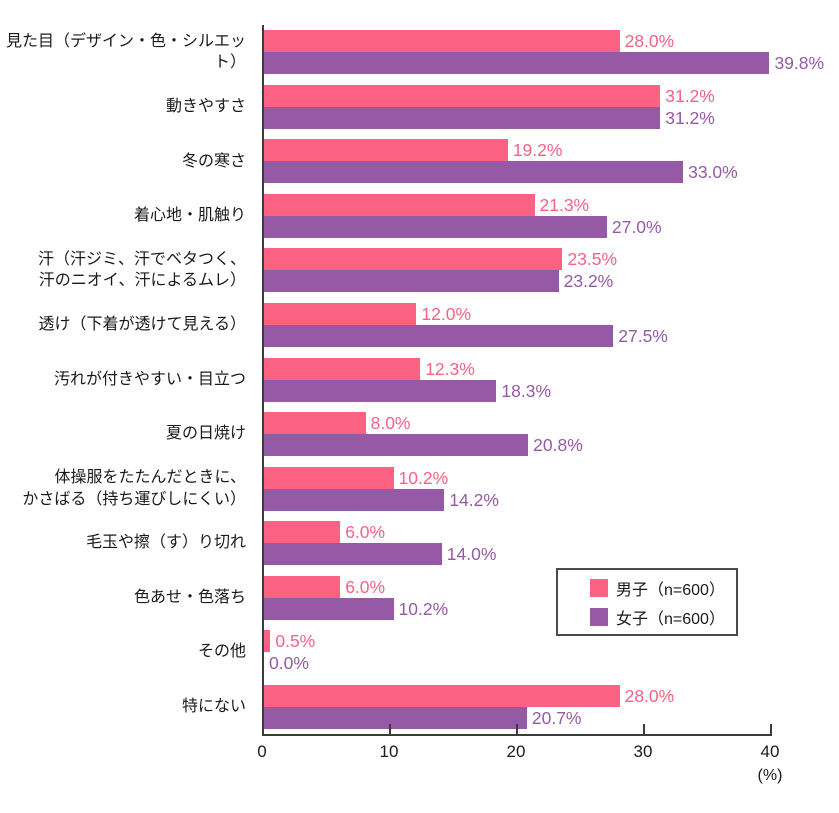  I want to click on value-label-girls: 14.0%, so click(471, 554).